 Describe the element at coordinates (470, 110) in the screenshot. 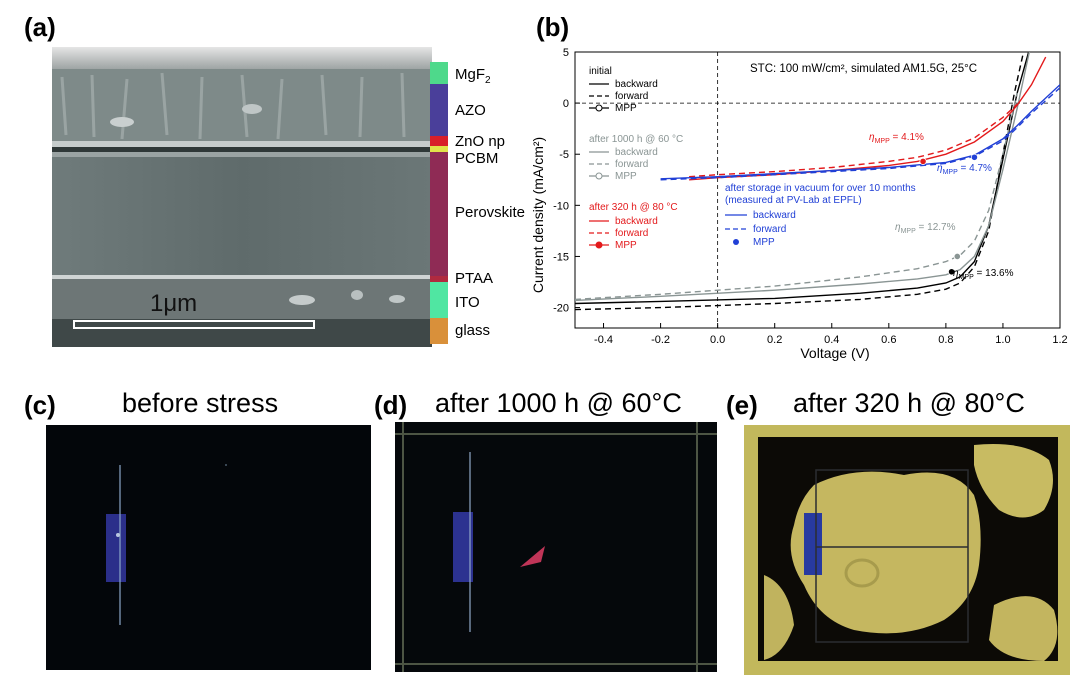

I see `layer-label-azo: AZO` at that location.